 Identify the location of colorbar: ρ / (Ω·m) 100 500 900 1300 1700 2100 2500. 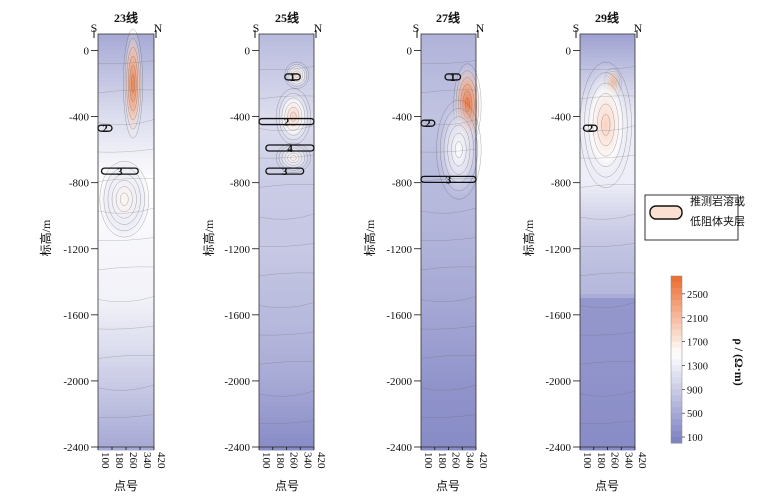
(708, 359).